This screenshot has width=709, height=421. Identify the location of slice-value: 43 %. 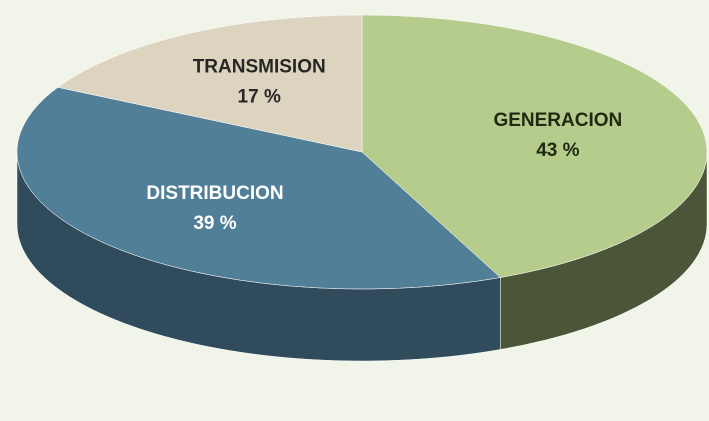
(557, 150).